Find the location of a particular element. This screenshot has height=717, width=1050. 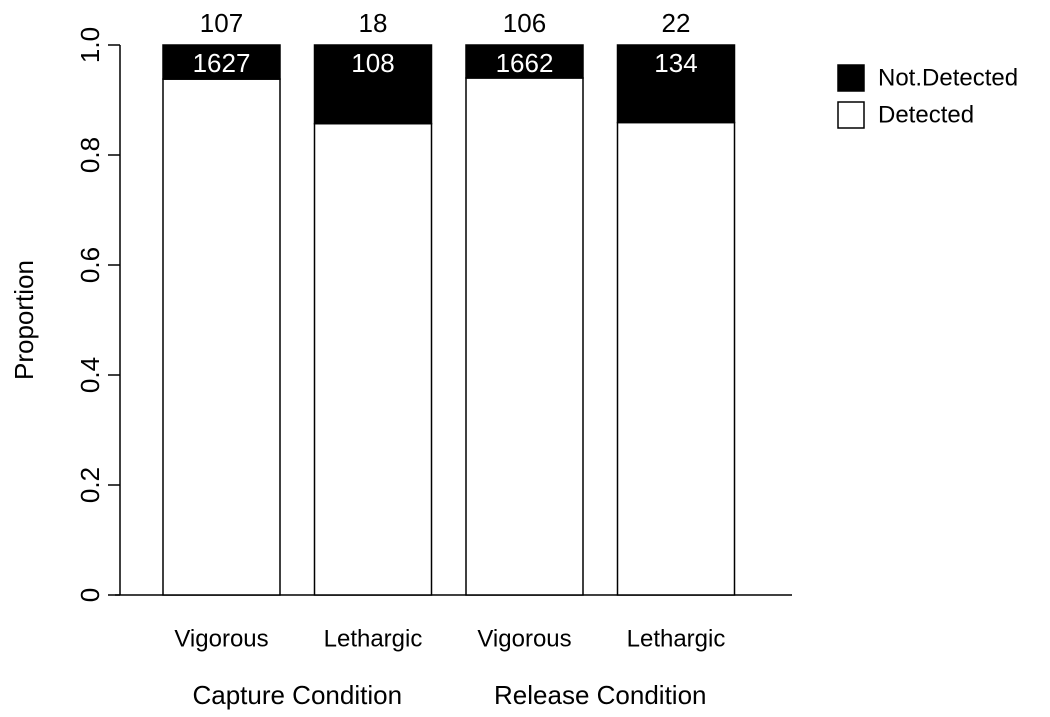

legend-label: Detected is located at coordinates (926, 114).